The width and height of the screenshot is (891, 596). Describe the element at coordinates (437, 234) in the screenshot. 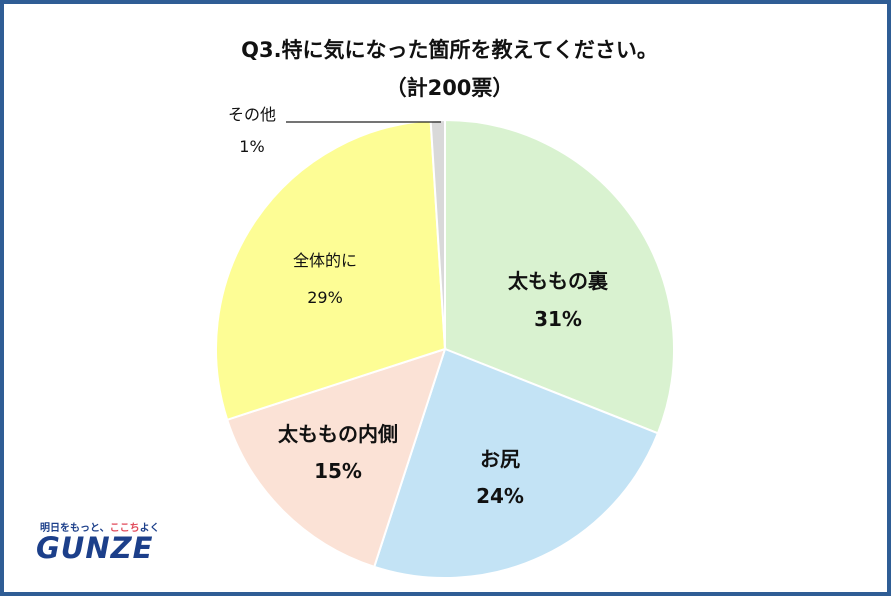

I see `slice-other` at that location.